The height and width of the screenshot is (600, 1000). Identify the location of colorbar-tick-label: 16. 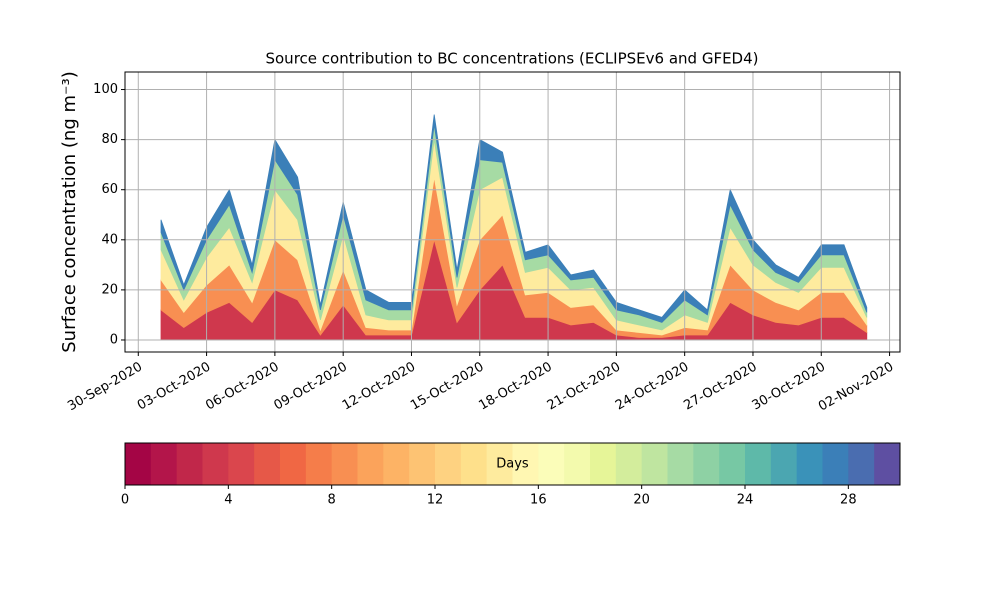
(538, 500).